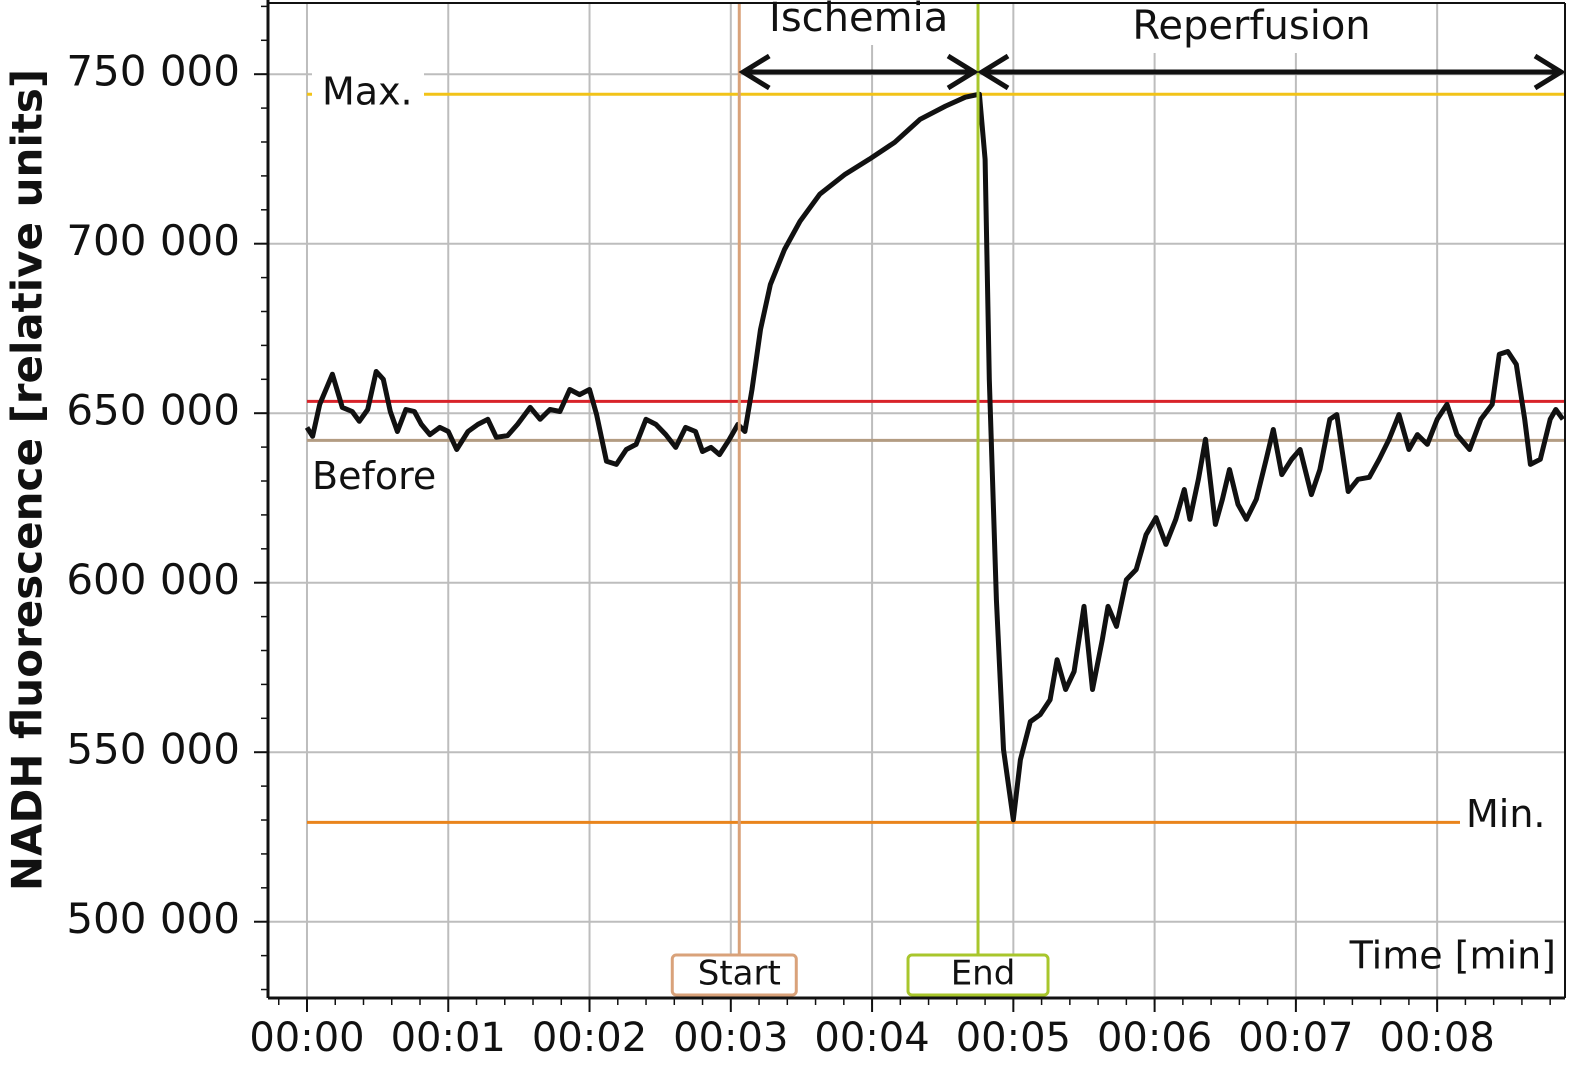 This screenshot has height=1066, width=1580. I want to click on phase-label: Reperfusion, so click(1251, 26).